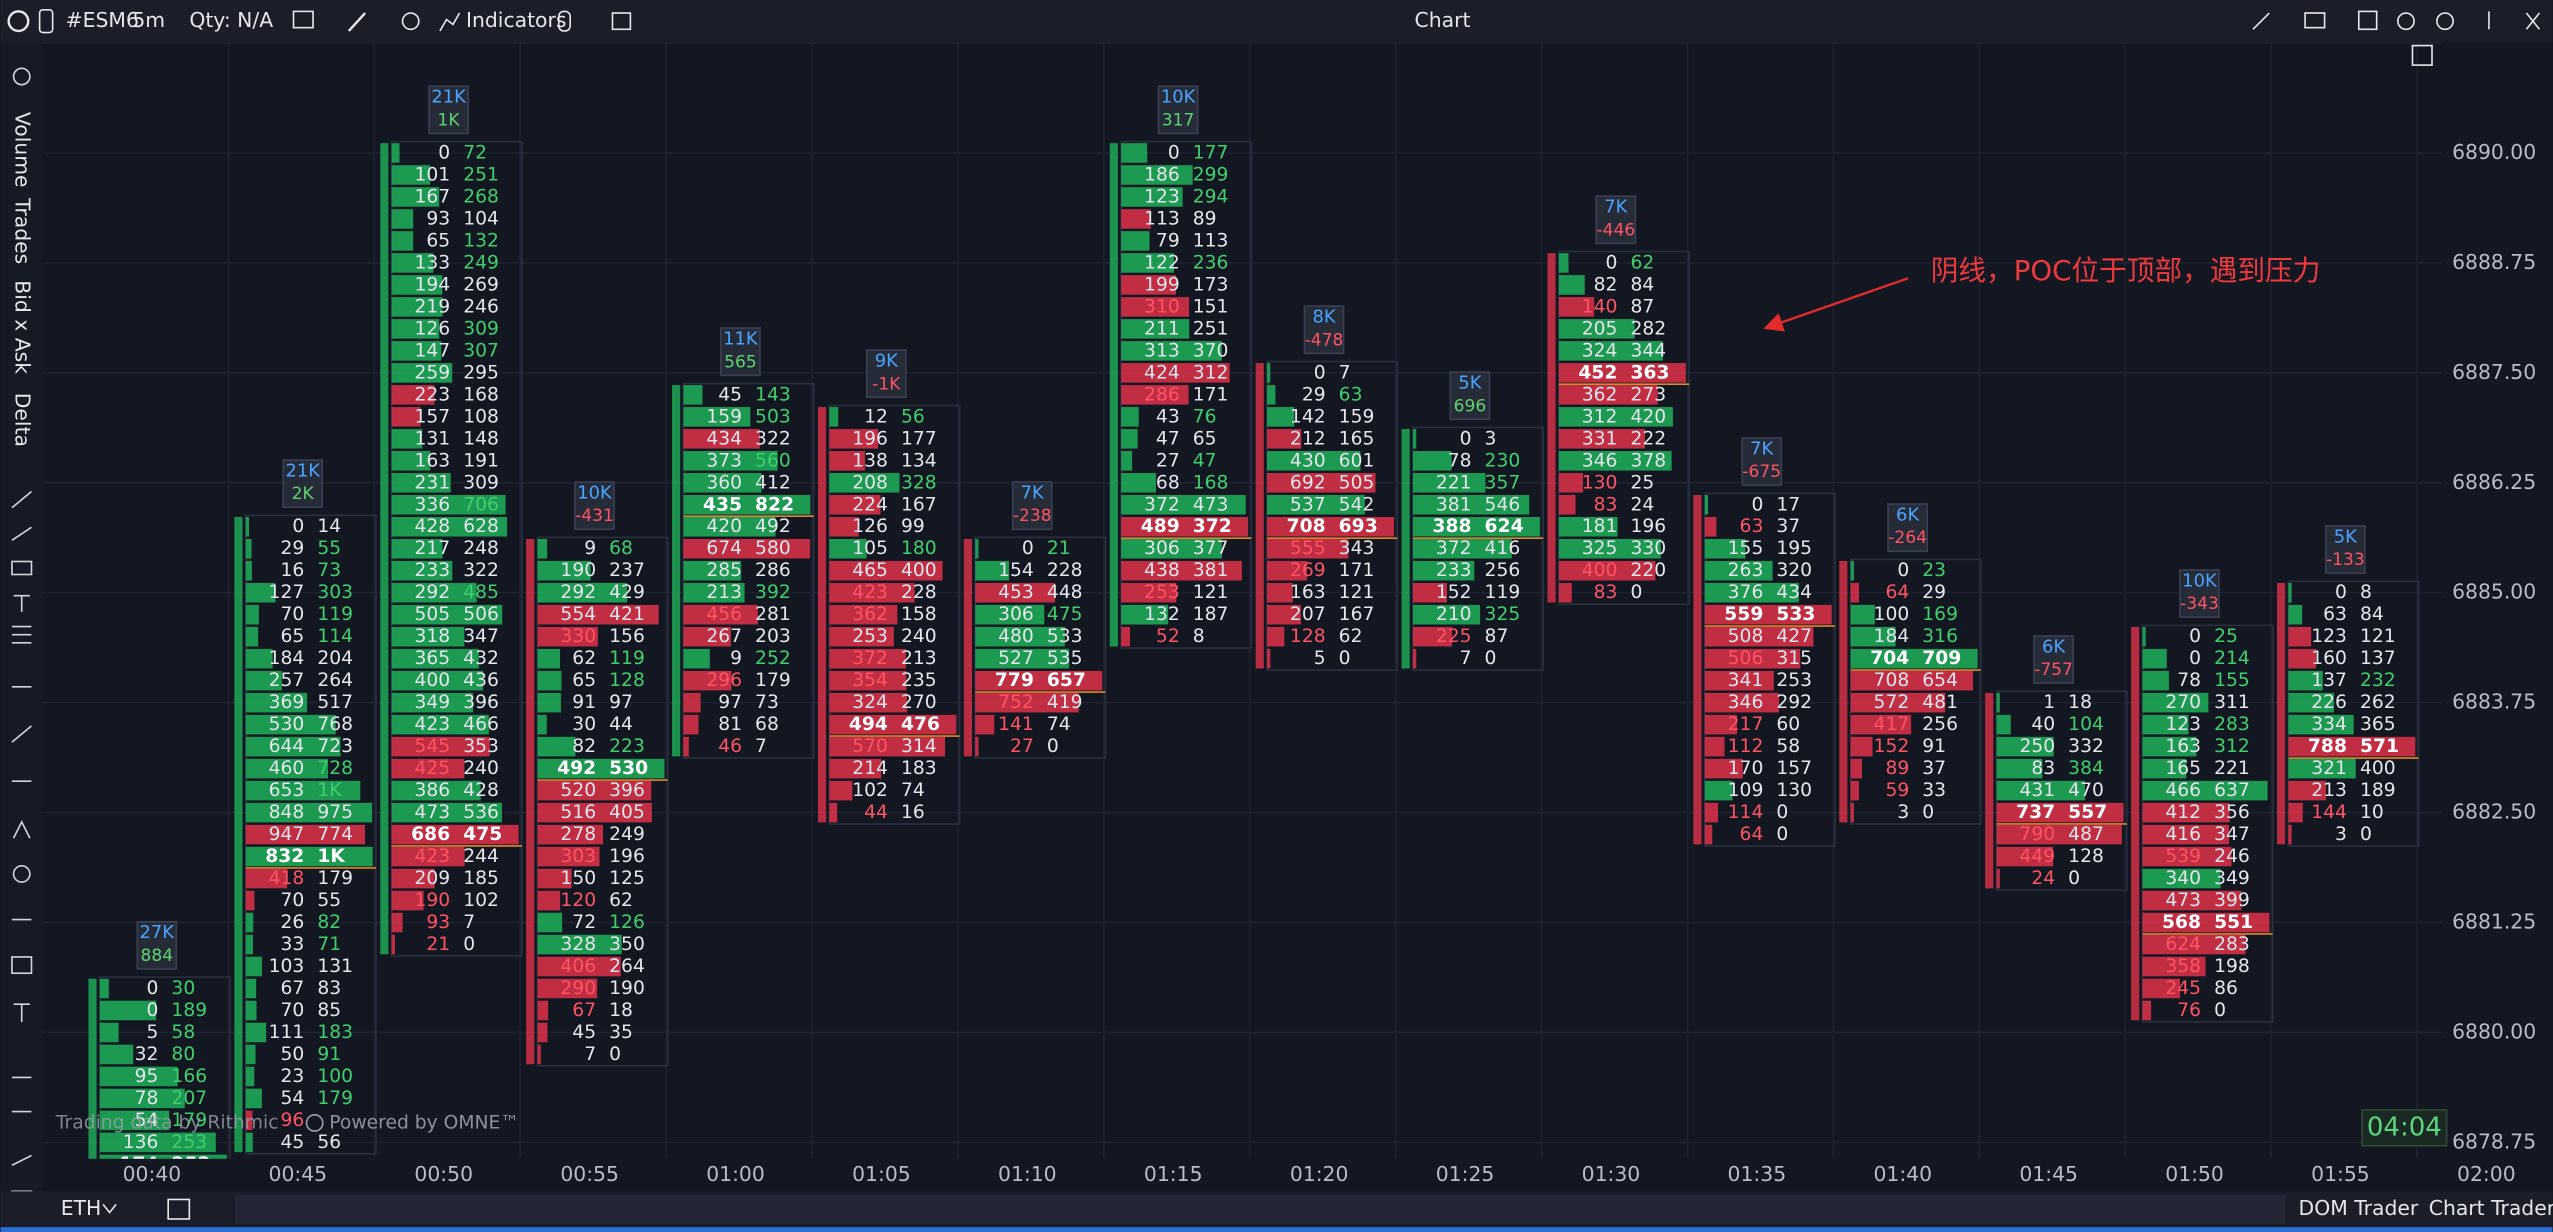 The width and height of the screenshot is (2553, 1232). Describe the element at coordinates (23, 230) in the screenshot. I see `panel-label: Trades` at that location.